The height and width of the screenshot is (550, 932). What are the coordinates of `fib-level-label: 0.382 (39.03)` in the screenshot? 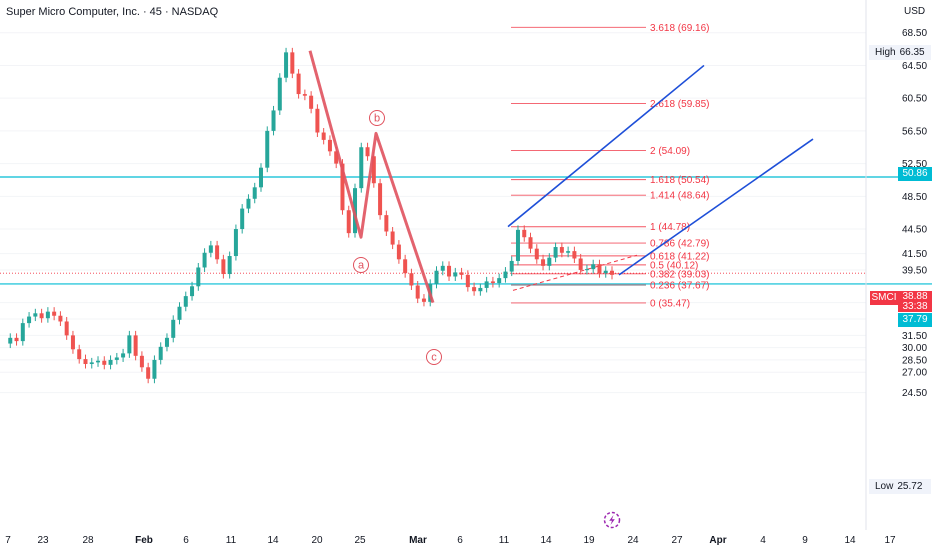 It's located at (680, 274).